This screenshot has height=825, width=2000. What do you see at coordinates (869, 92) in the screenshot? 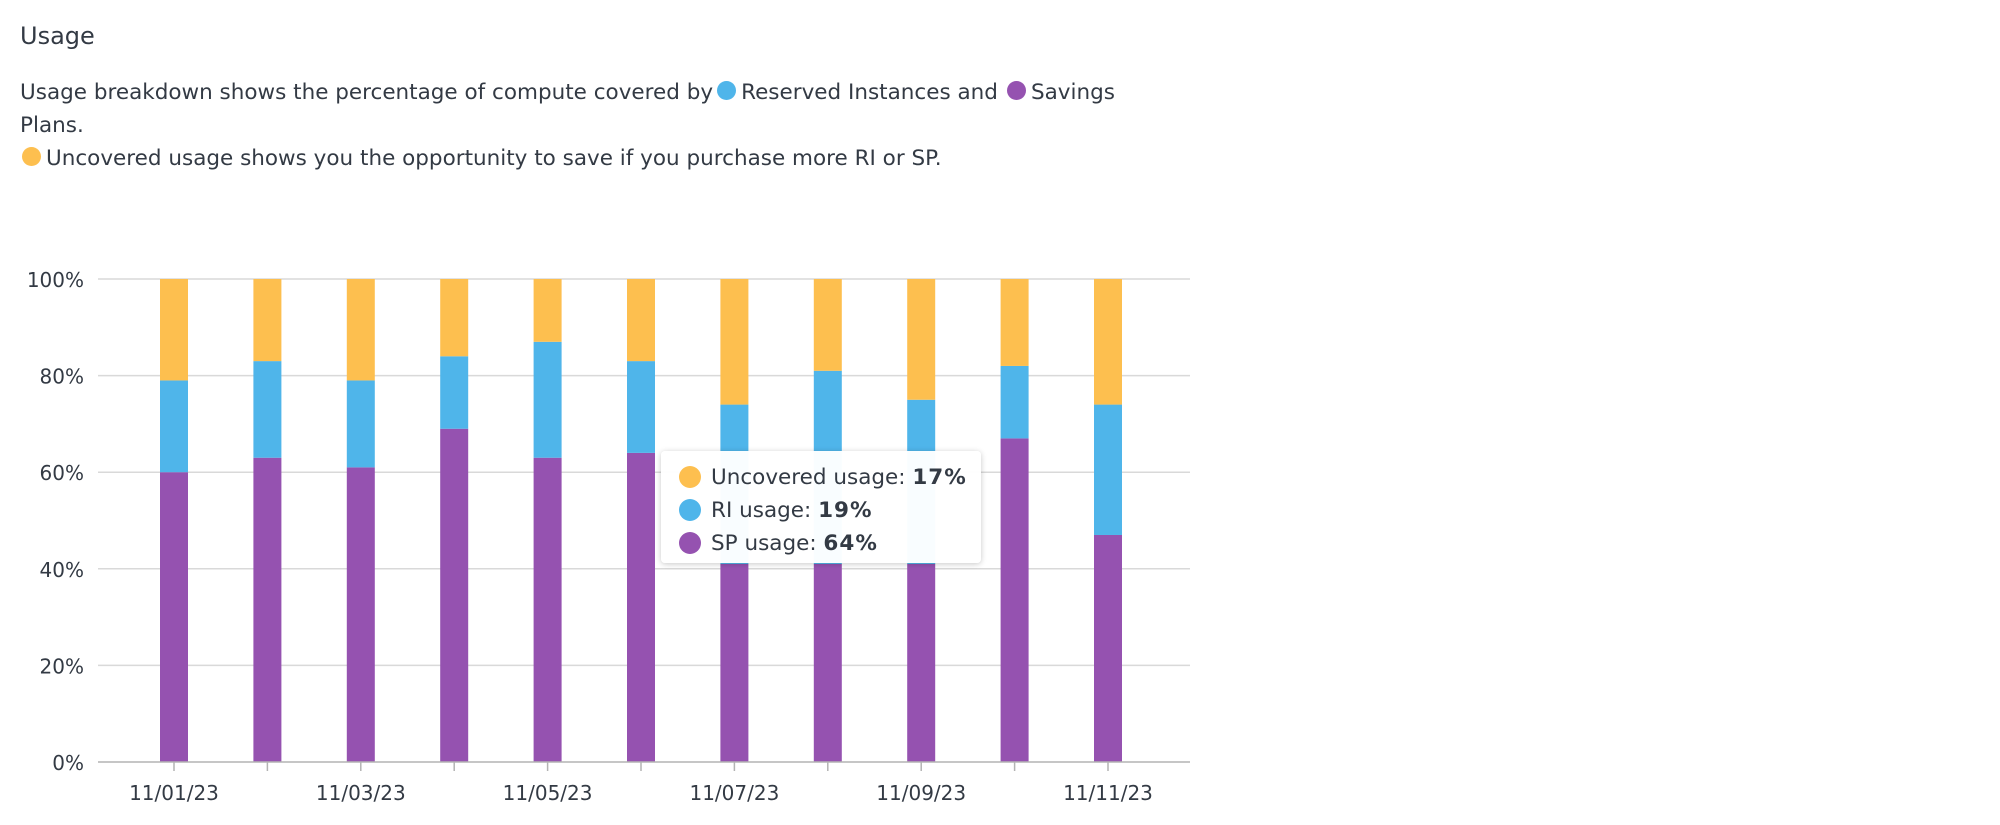
I see `ri-label: Reserved Instances and` at bounding box center [869, 92].